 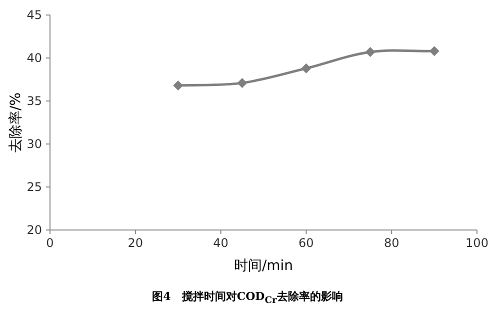 I want to click on ylabel: 去除率/%, so click(x=16, y=122).